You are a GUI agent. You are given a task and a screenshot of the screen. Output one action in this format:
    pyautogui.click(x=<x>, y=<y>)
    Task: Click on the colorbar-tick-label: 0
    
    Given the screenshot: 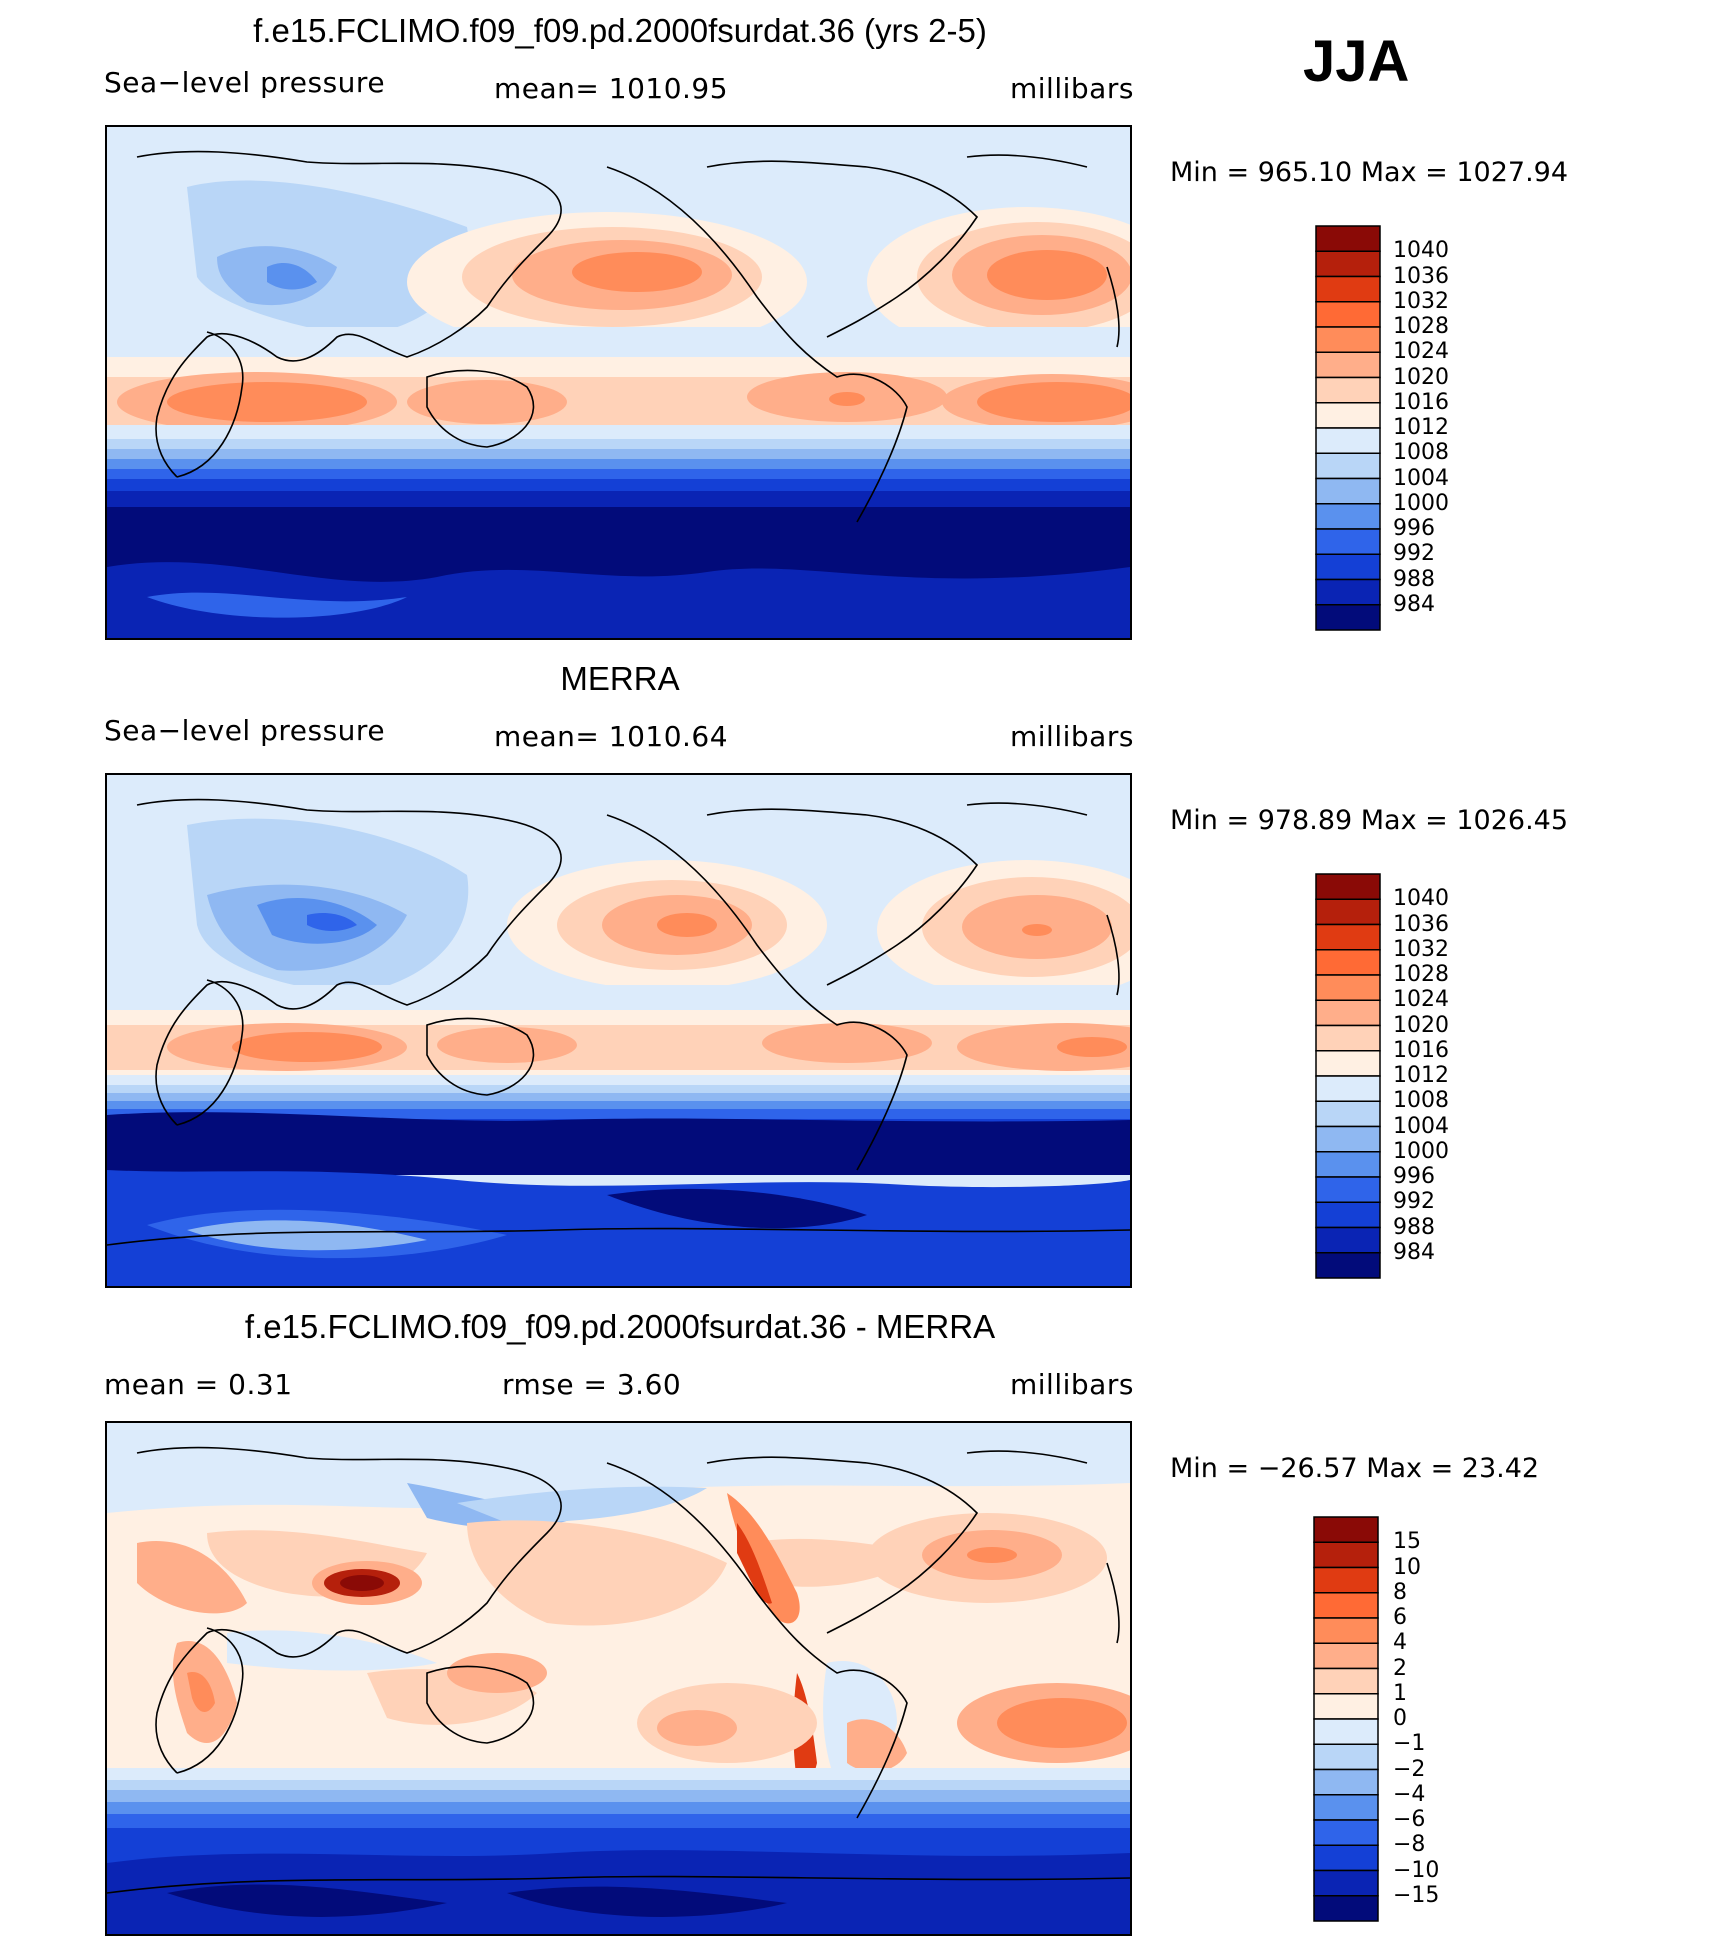 What is the action you would take?
    pyautogui.click(x=1400, y=1718)
    